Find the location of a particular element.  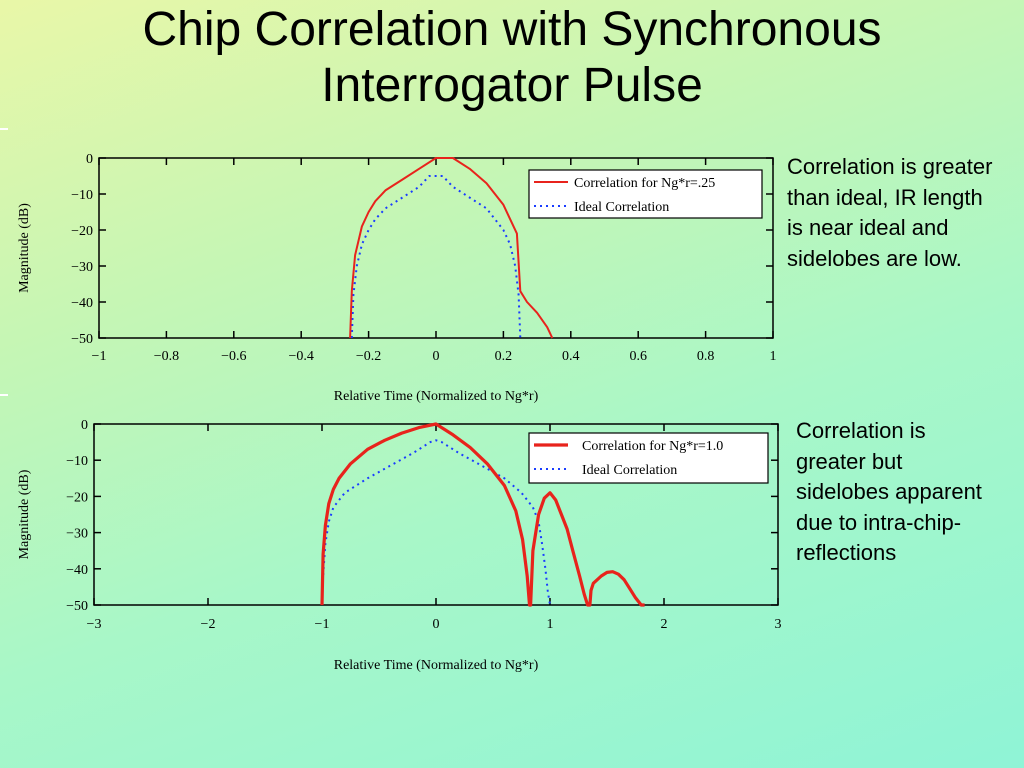

title-line-2: Interrogator Pulse is located at coordinates (512, 85).